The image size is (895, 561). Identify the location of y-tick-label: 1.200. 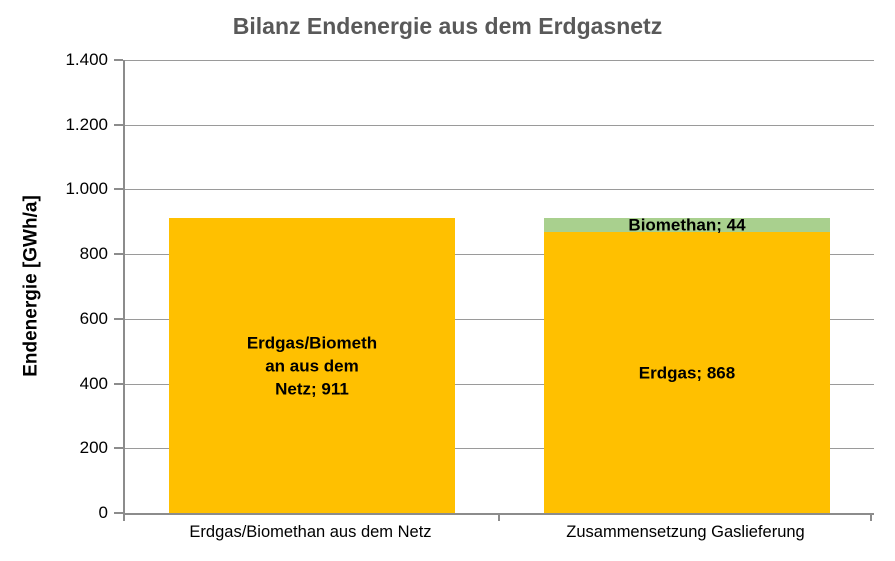
(86, 124).